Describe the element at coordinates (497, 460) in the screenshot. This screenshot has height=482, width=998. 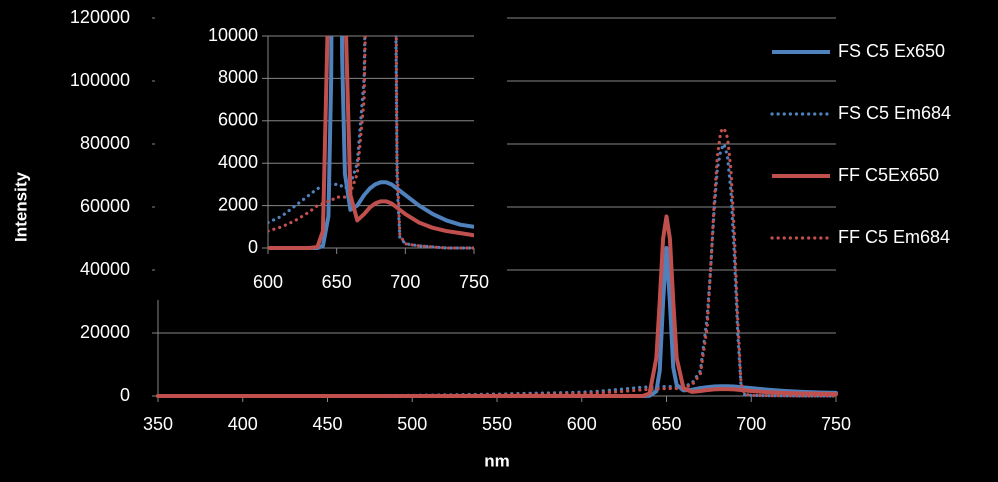
I see `x-axis-title: nm` at that location.